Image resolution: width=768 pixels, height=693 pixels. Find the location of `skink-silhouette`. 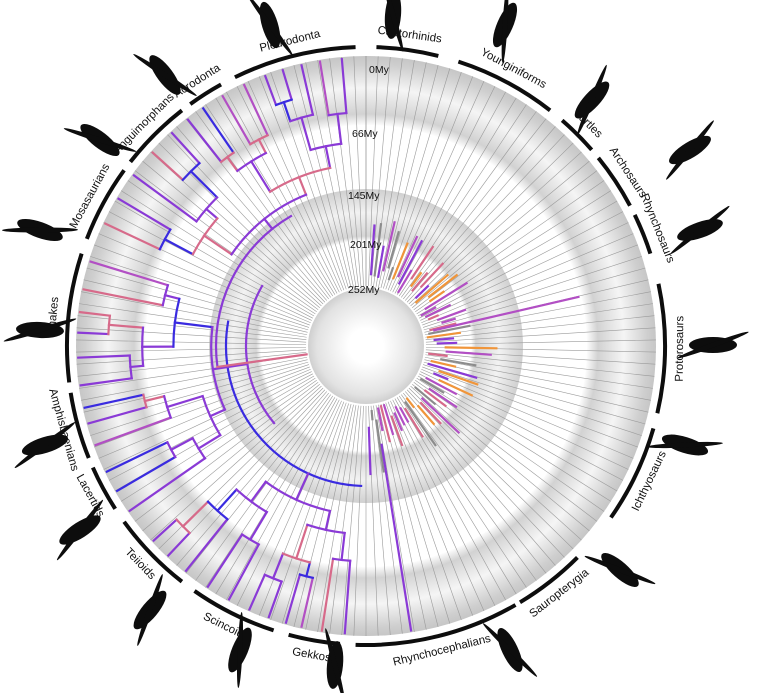

skink-silhouette is located at coordinates (240, 650).